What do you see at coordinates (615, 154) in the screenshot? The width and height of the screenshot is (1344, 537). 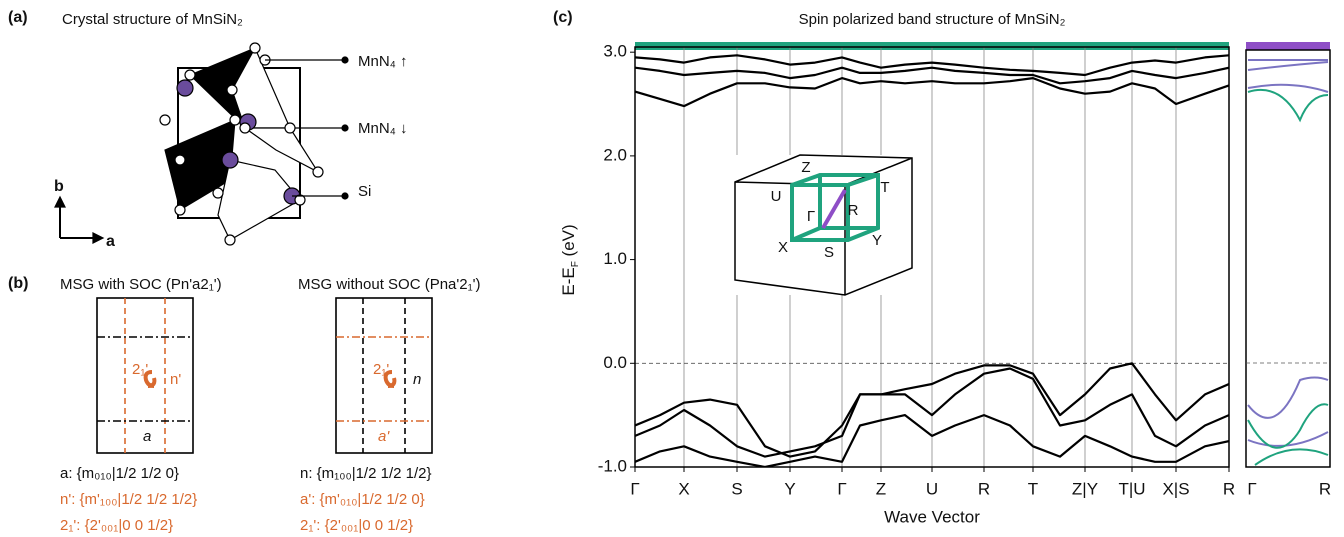 I see `y-tick-label: 2.0` at bounding box center [615, 154].